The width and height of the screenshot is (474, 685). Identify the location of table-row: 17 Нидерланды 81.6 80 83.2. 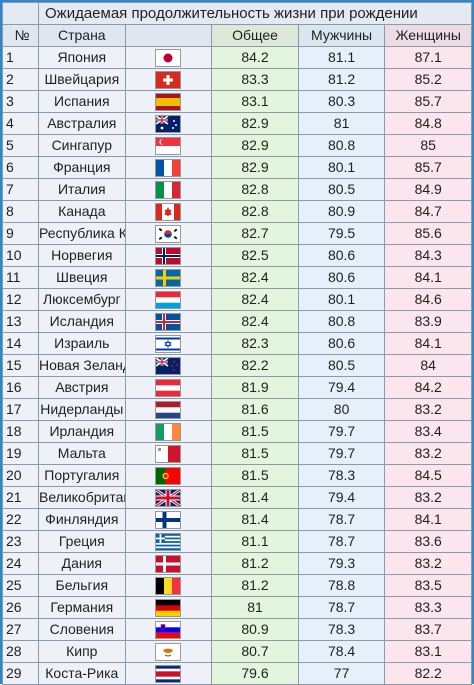
(237, 409).